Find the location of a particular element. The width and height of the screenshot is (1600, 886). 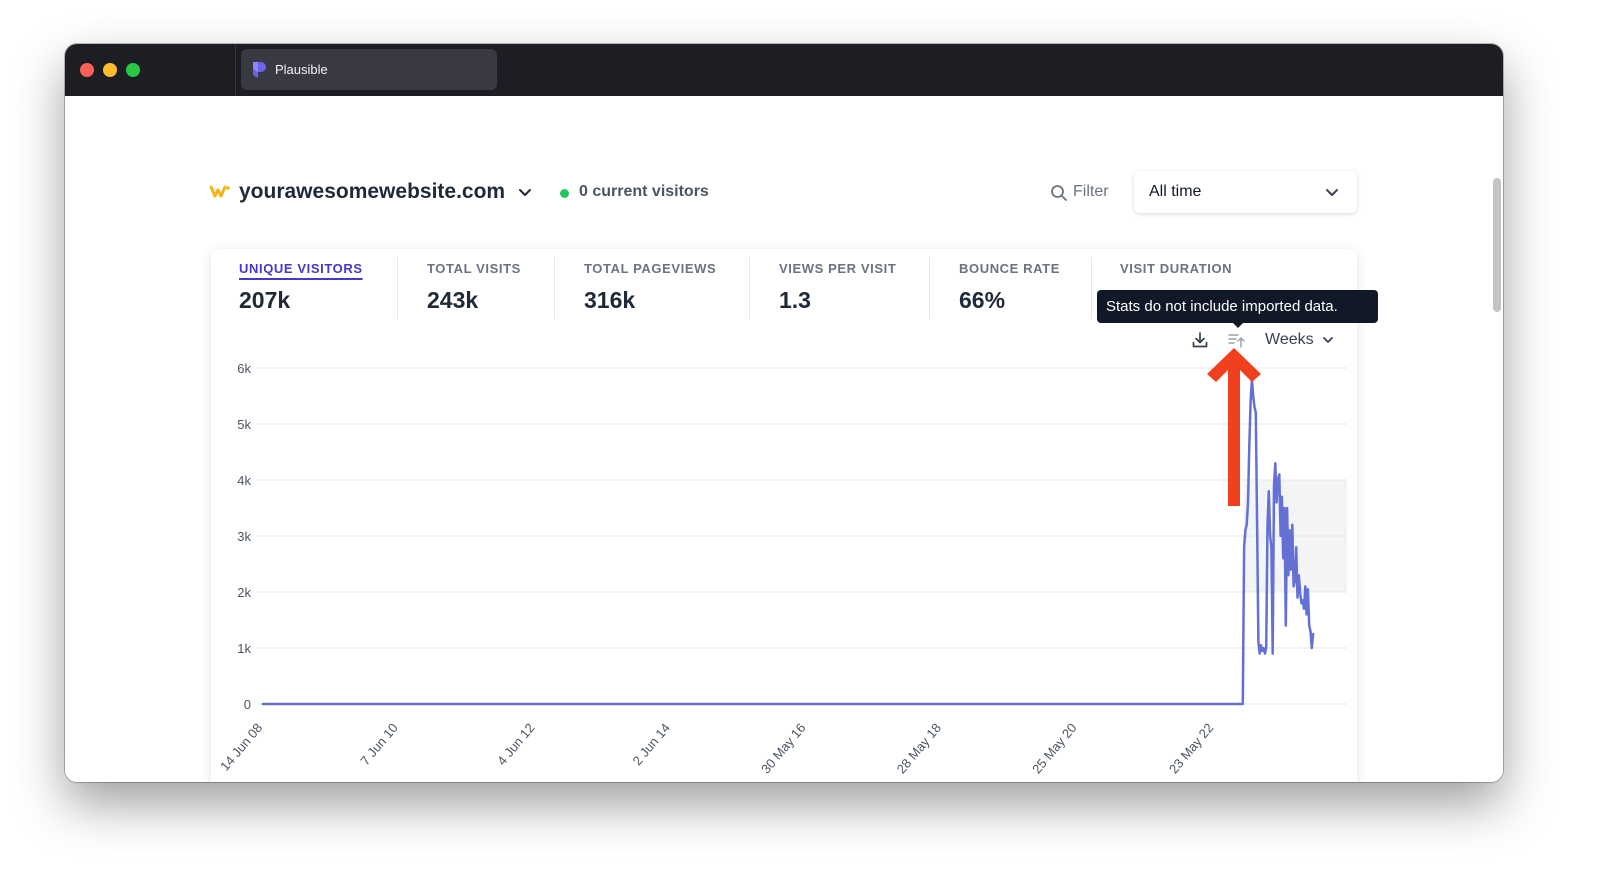

stat-total-visits: TOTAL VISITS 243k is located at coordinates (474, 287).